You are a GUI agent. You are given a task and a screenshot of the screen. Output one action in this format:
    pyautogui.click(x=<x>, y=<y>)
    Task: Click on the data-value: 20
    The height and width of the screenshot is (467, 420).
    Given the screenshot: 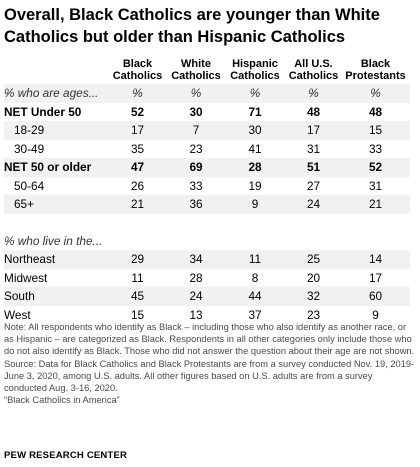 What is the action you would take?
    pyautogui.click(x=313, y=277)
    